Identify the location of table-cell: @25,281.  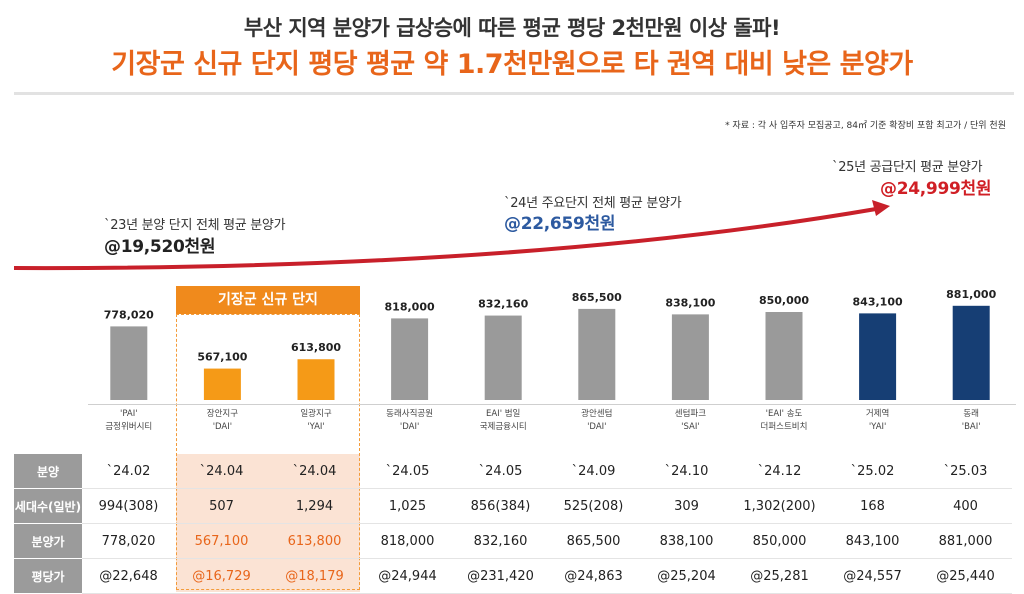
(779, 576).